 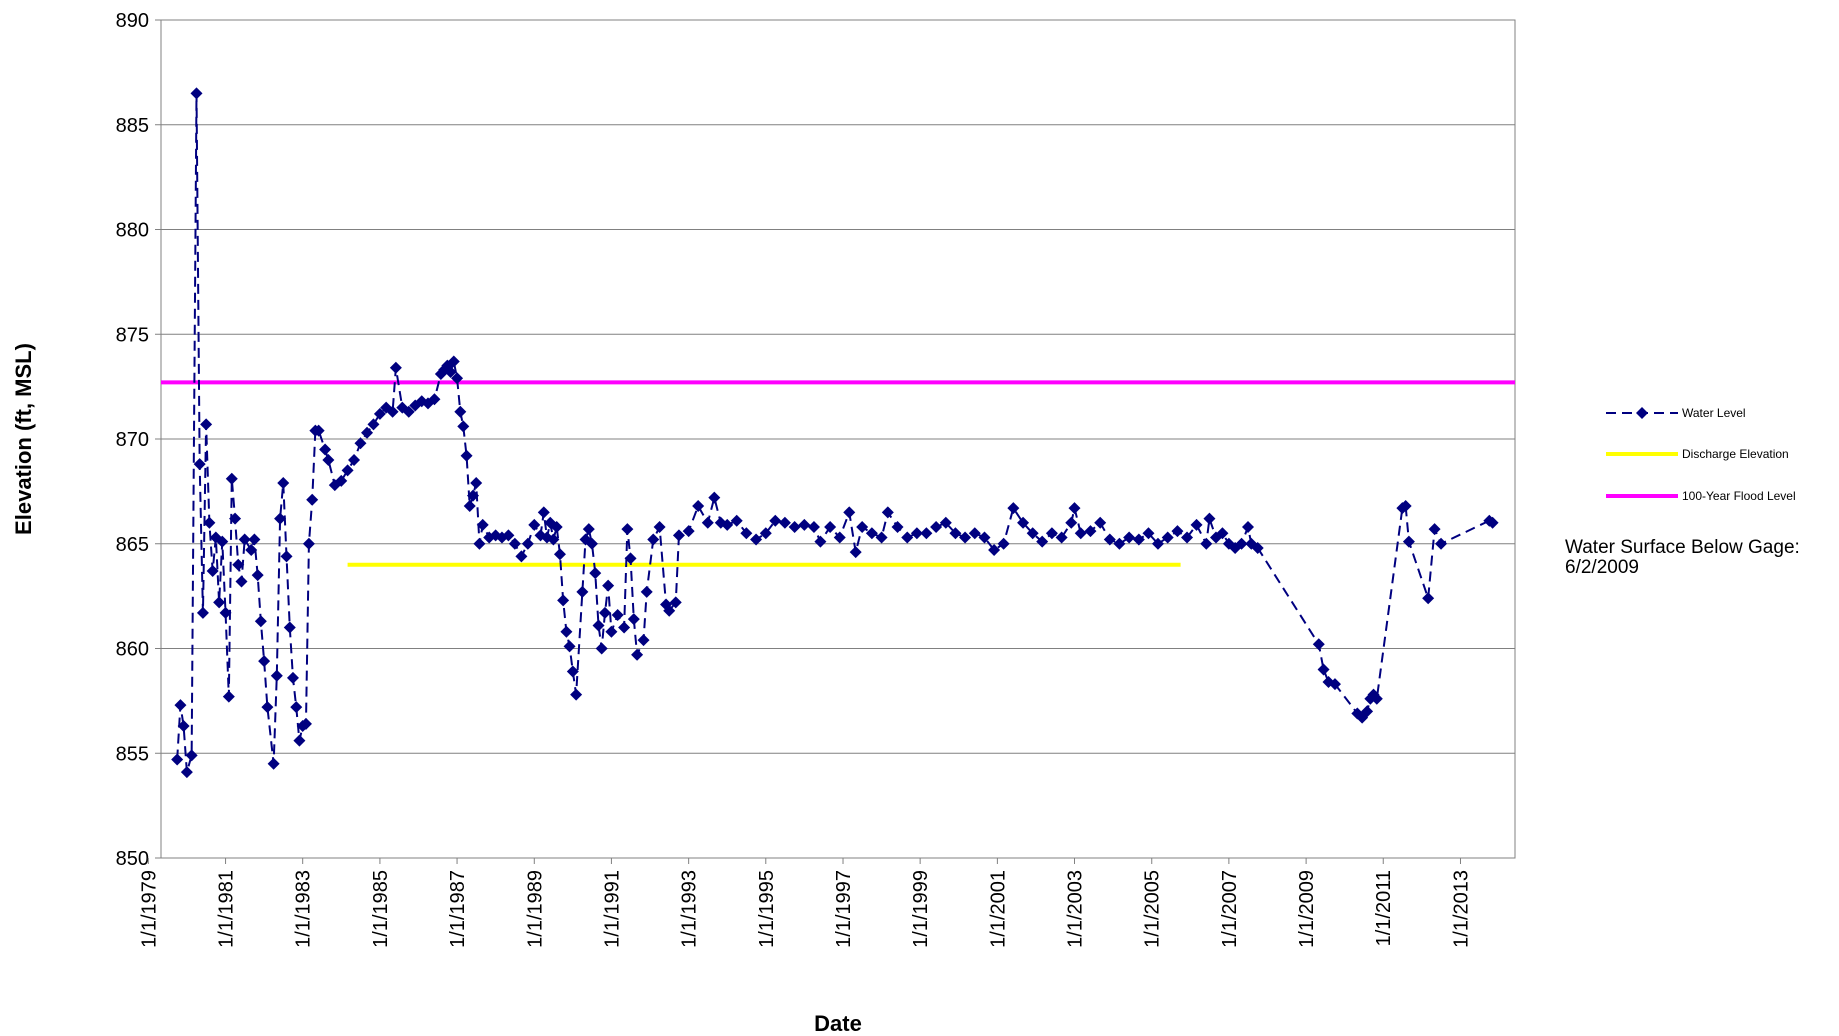 I want to click on x-tick-label: 1/1/1987, so click(x=458, y=909).